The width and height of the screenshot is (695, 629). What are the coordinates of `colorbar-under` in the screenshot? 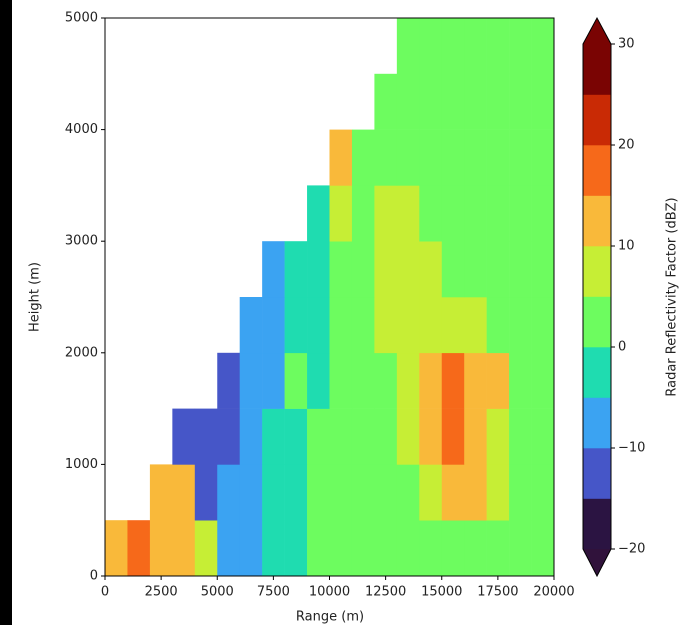 It's located at (597, 562).